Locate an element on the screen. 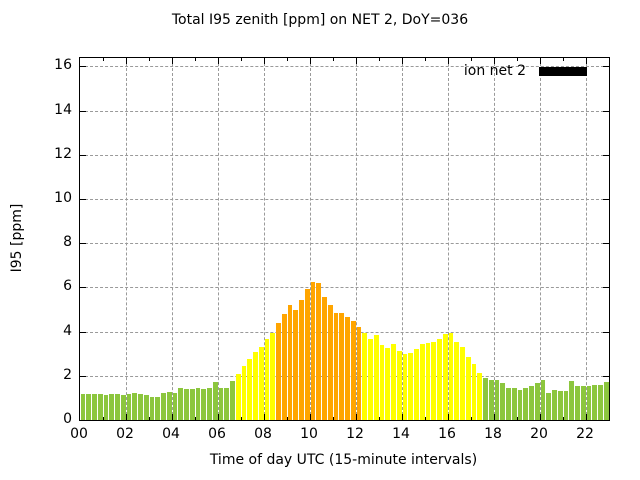 The height and width of the screenshot is (480, 640). x-tick-label: 10 is located at coordinates (309, 434).